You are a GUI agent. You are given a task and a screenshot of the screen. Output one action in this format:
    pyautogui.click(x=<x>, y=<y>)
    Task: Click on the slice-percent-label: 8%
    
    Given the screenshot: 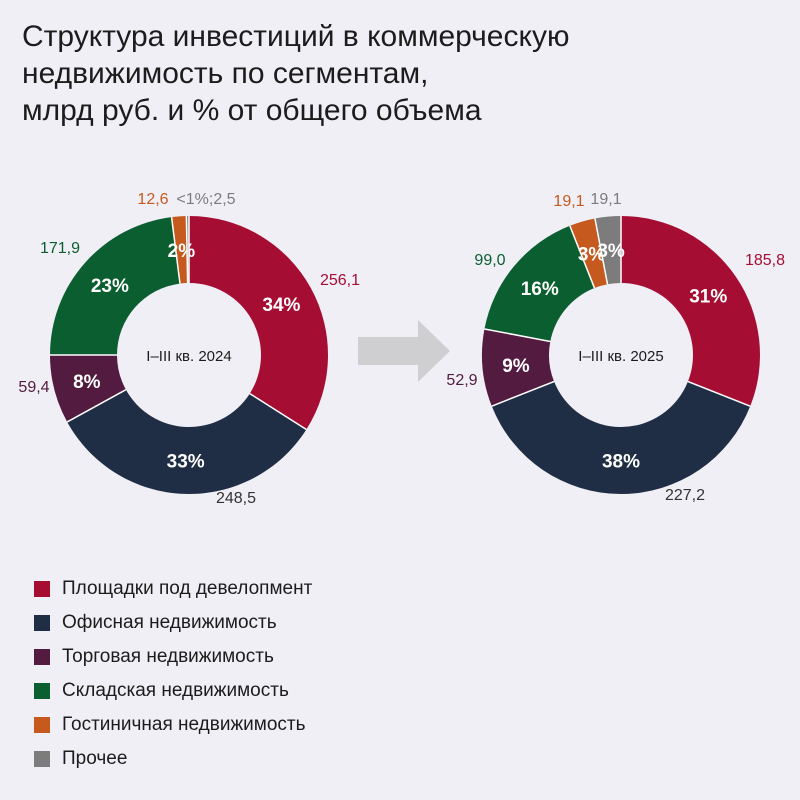 What is the action you would take?
    pyautogui.click(x=87, y=382)
    